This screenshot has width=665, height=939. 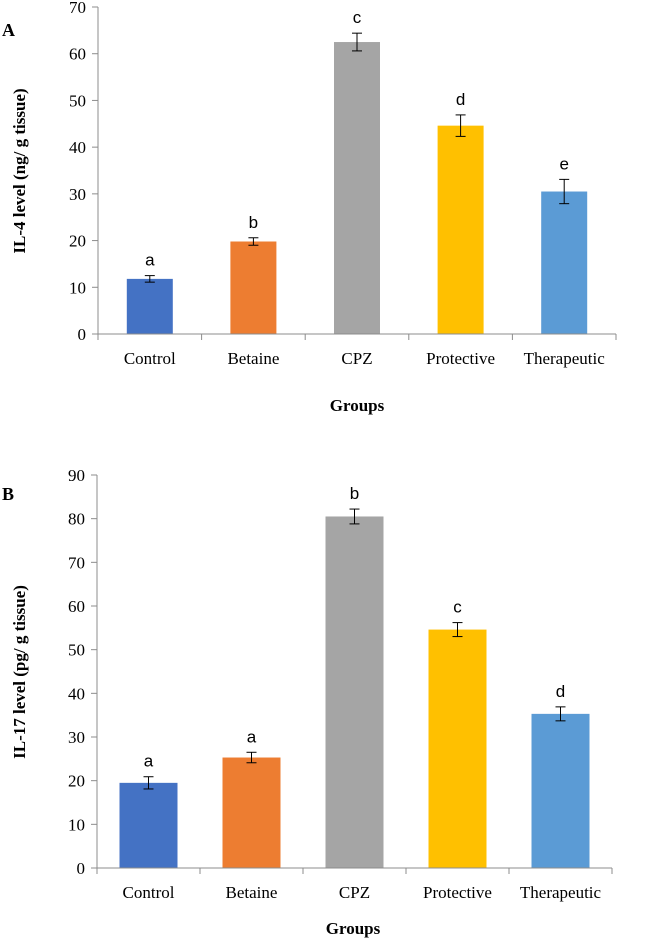 What do you see at coordinates (8, 494) in the screenshot?
I see `panel-label: B` at bounding box center [8, 494].